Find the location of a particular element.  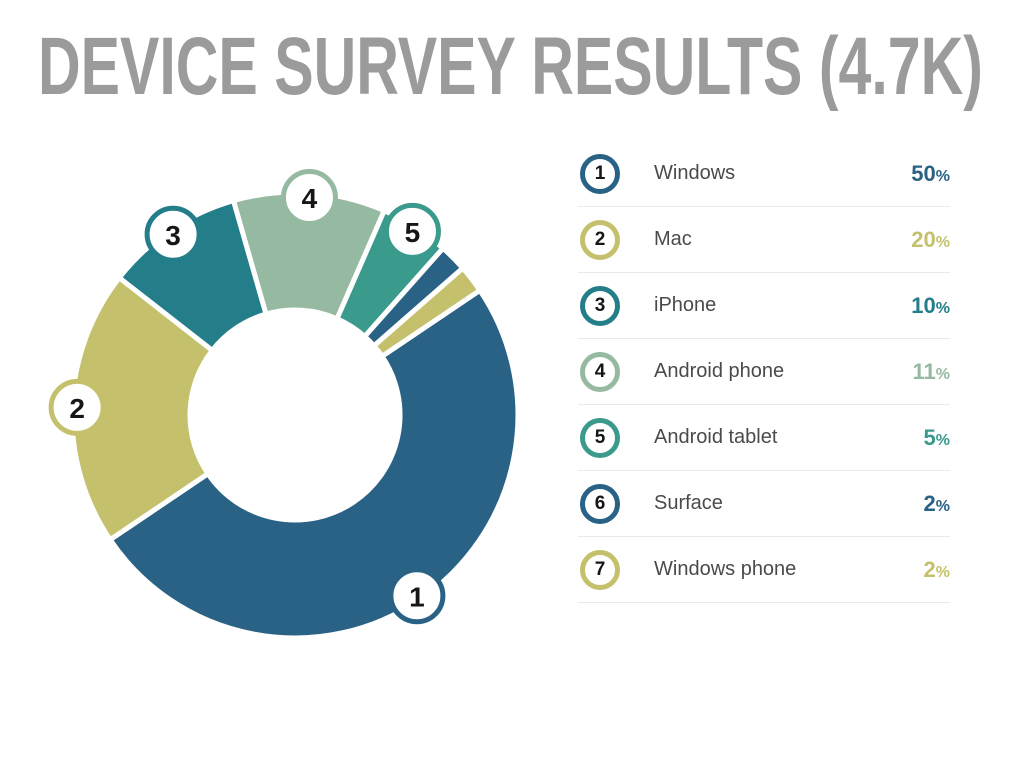

page-title: DEVICE SURVEY RESULTS (4.7K) is located at coordinates (510, 66).